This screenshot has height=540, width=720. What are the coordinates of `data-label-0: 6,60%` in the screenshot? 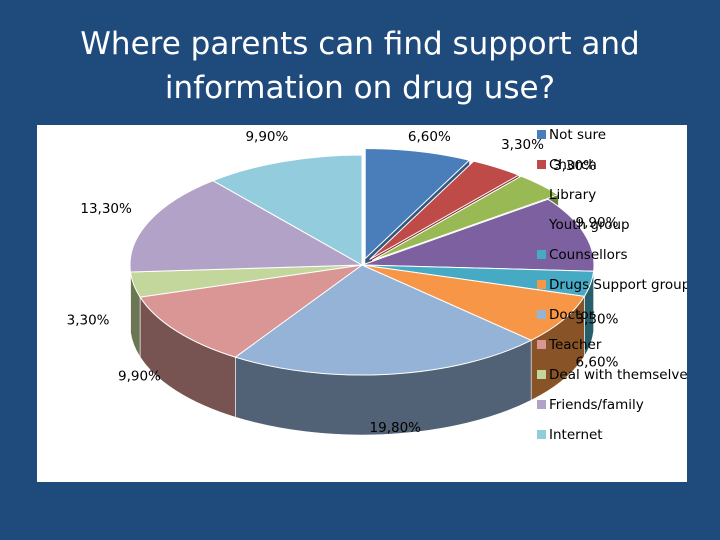 It's located at (429, 137).